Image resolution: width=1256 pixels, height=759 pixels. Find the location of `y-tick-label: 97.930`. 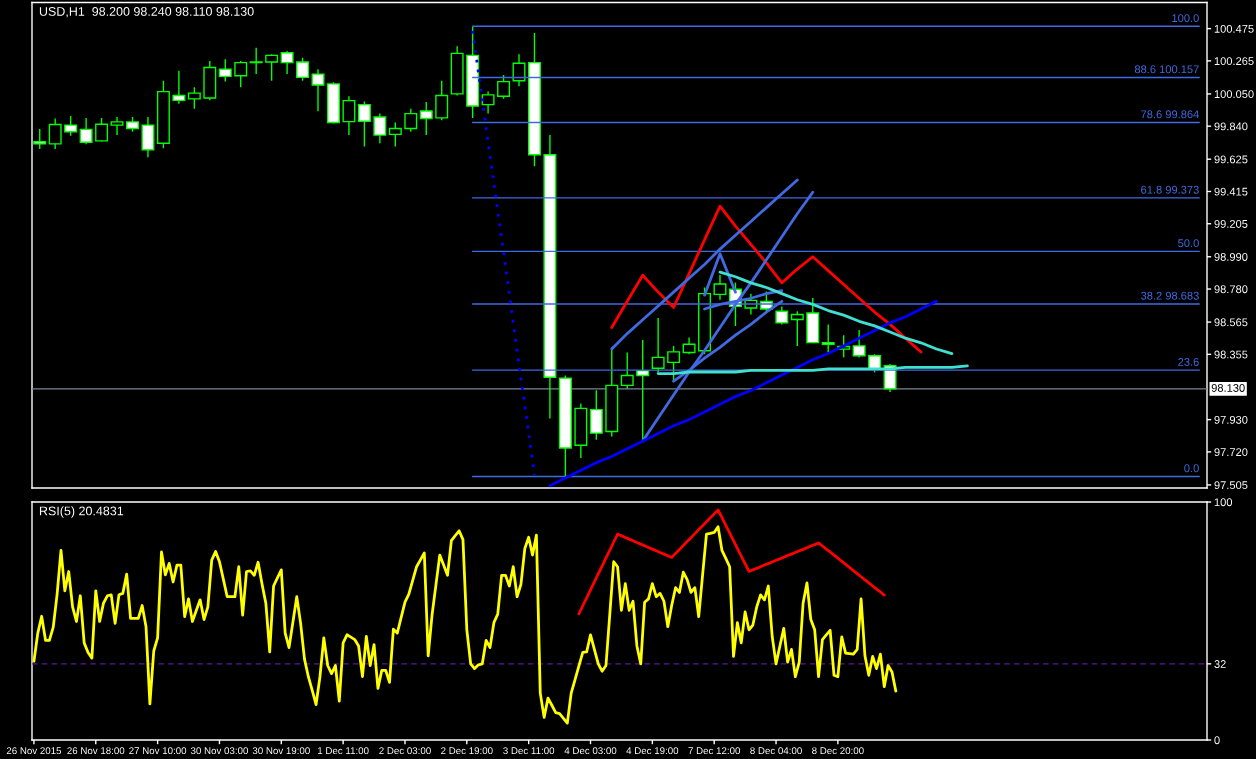

y-tick-label: 97.930 is located at coordinates (1231, 419).